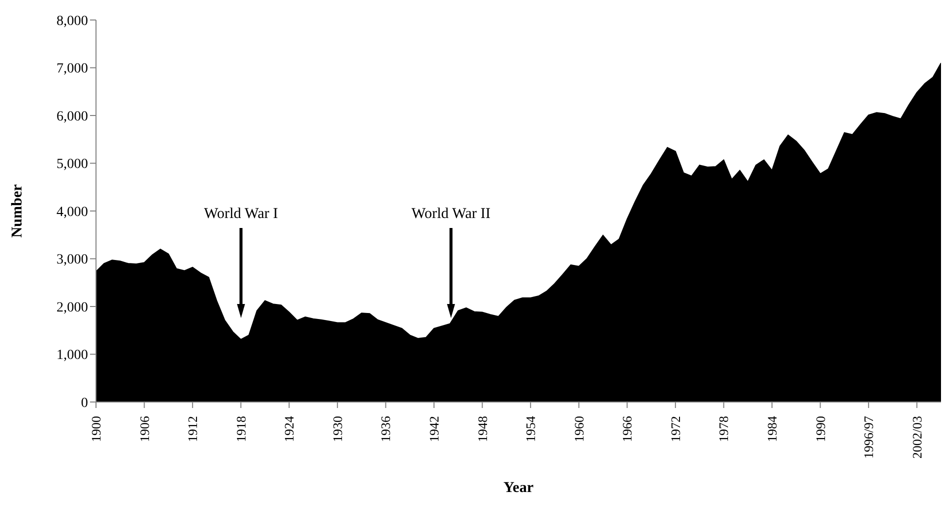 Image resolution: width=949 pixels, height=508 pixels. Describe the element at coordinates (519, 488) in the screenshot. I see `x-axis-title: Year` at that location.